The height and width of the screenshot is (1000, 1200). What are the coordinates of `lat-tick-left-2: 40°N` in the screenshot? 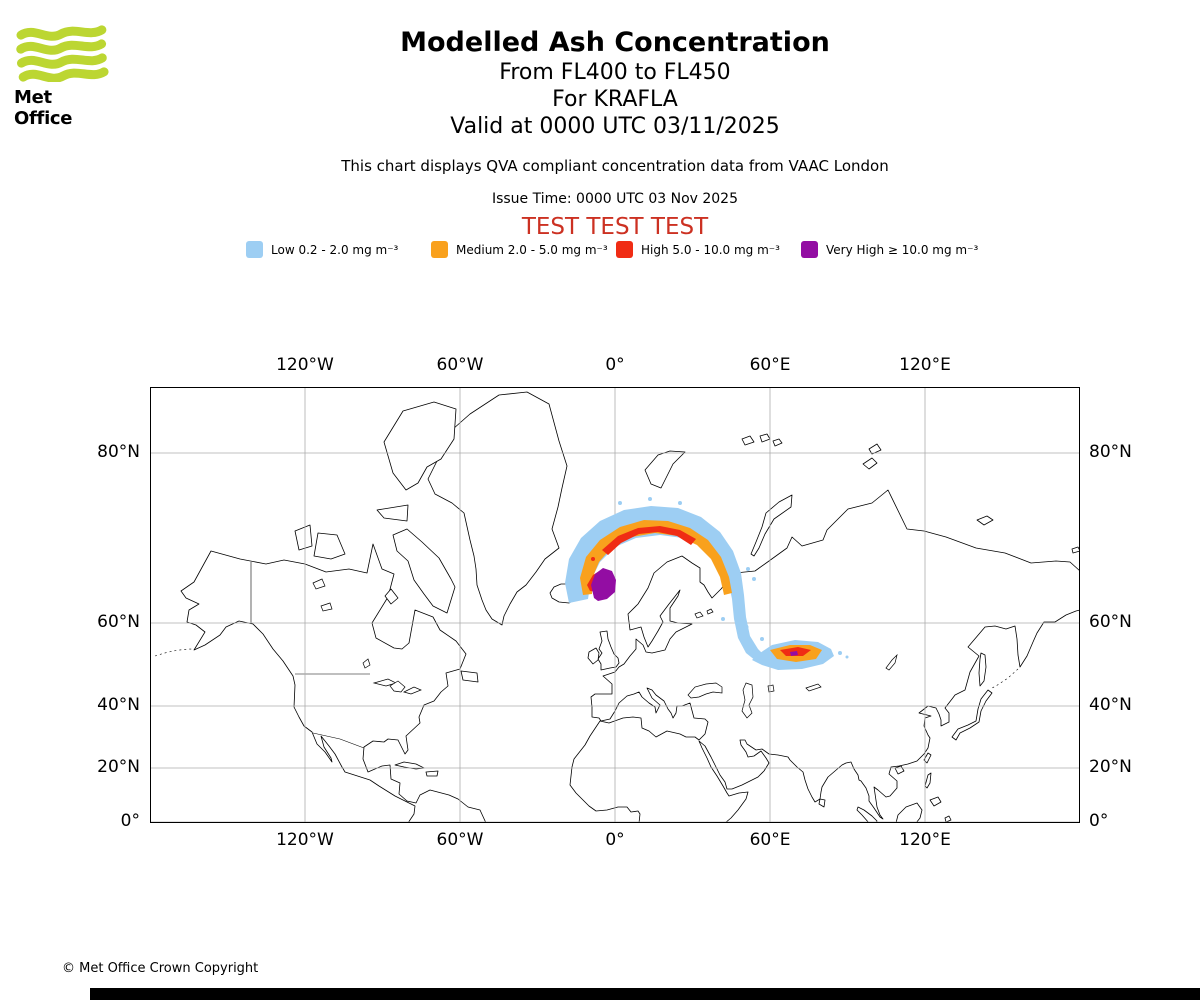 It's located at (118, 705).